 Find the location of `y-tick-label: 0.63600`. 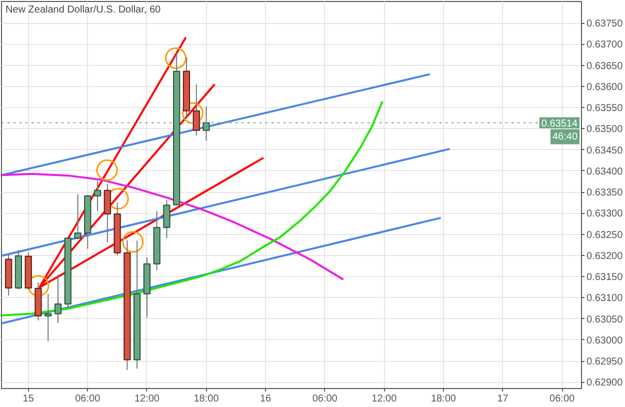

y-tick-label: 0.63600 is located at coordinates (605, 87).